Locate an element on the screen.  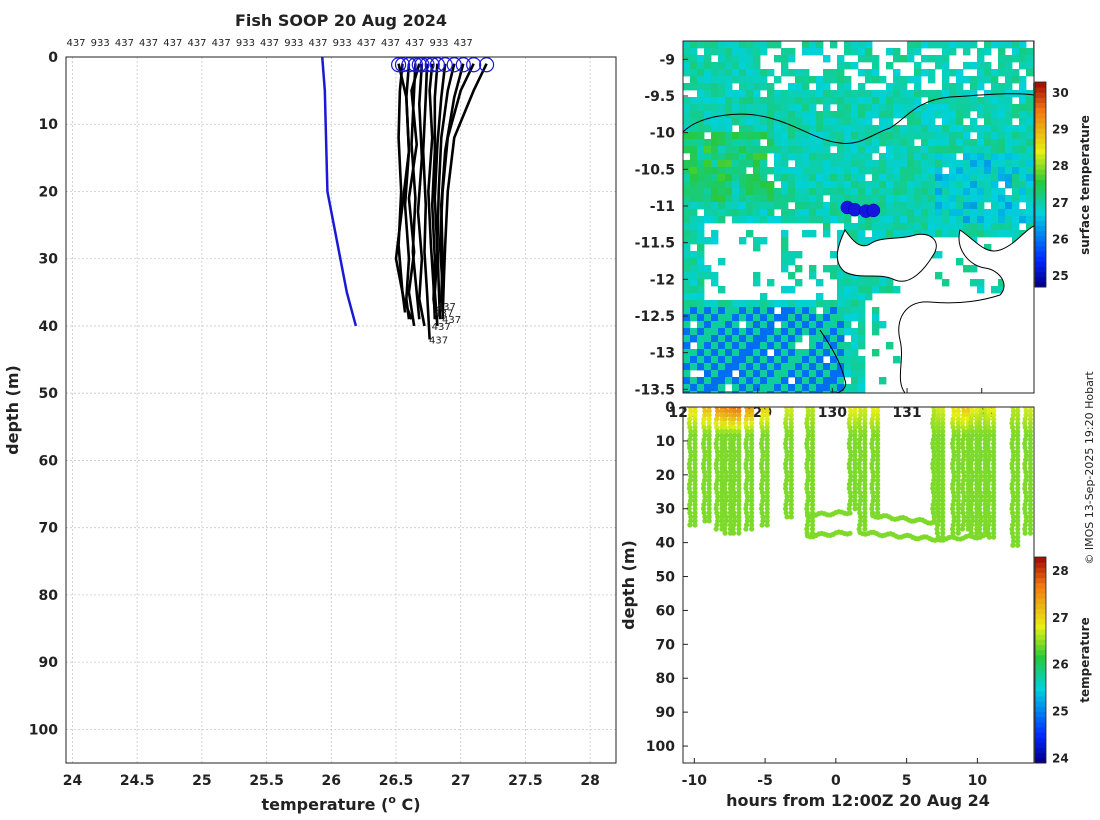
profile-y-tick-label: 0 is located at coordinates (53, 58).